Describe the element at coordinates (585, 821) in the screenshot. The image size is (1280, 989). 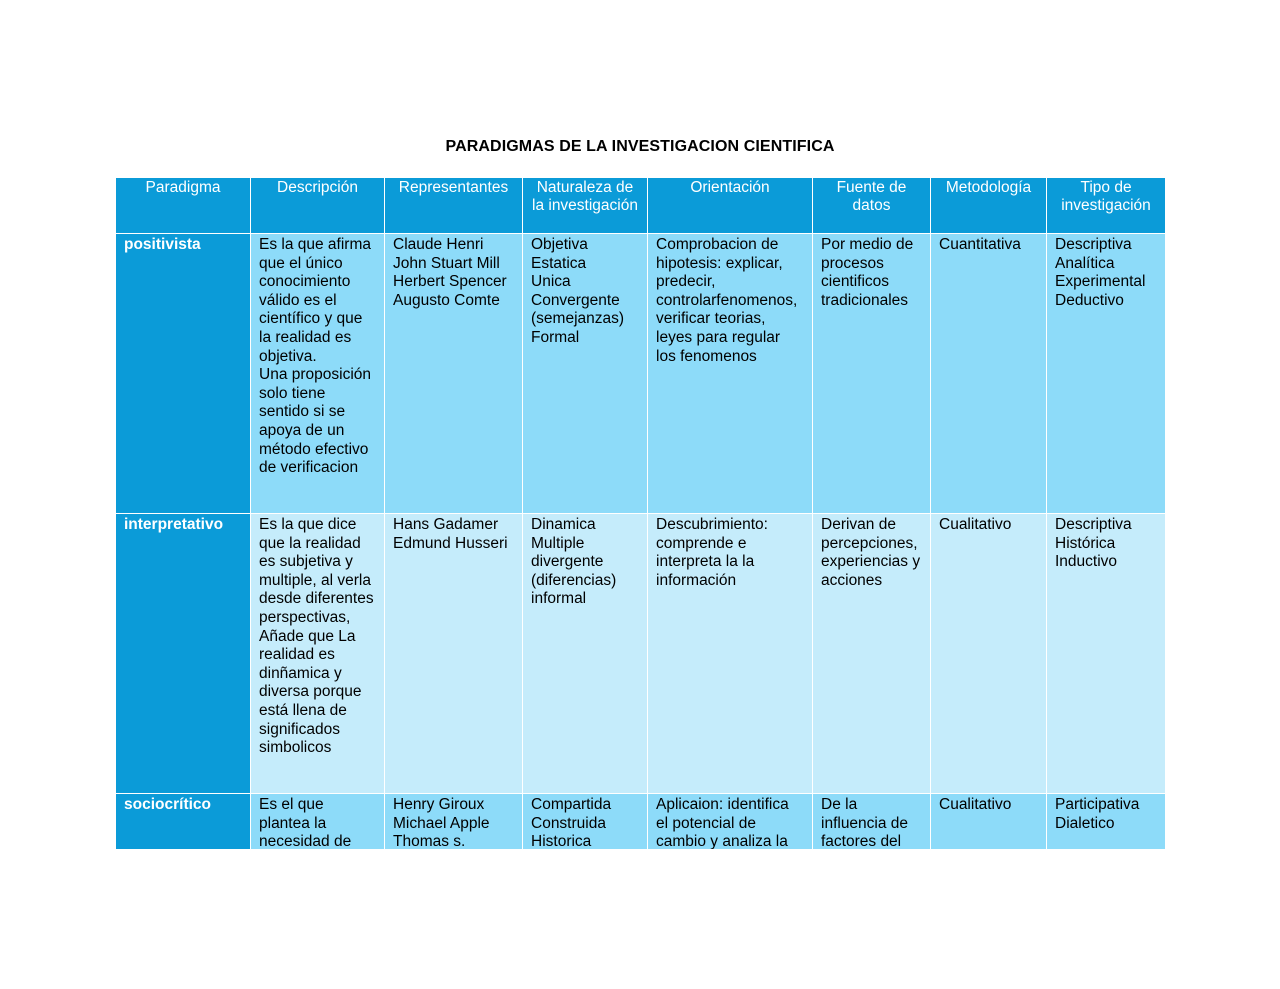
I see `cell-naturaleza: Compartida Construida Historica` at that location.